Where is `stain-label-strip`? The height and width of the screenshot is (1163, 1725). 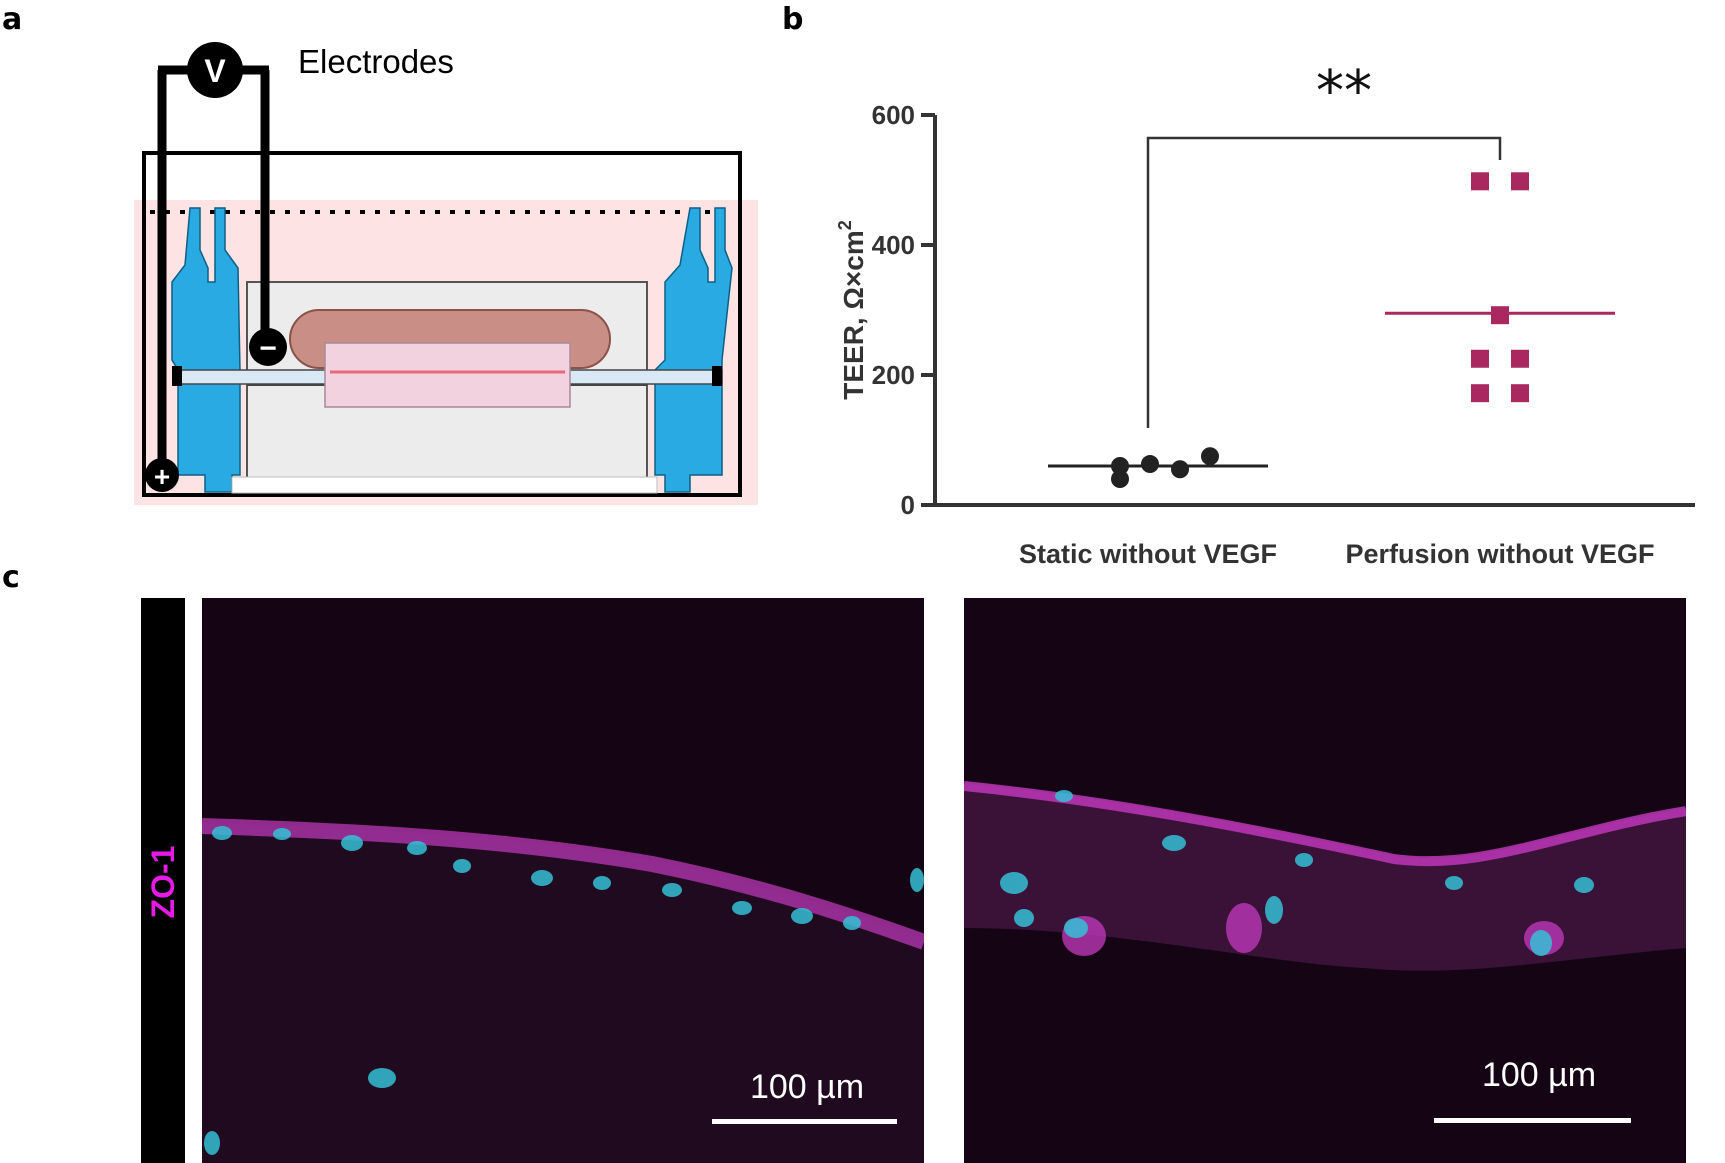 stain-label-strip is located at coordinates (163, 880).